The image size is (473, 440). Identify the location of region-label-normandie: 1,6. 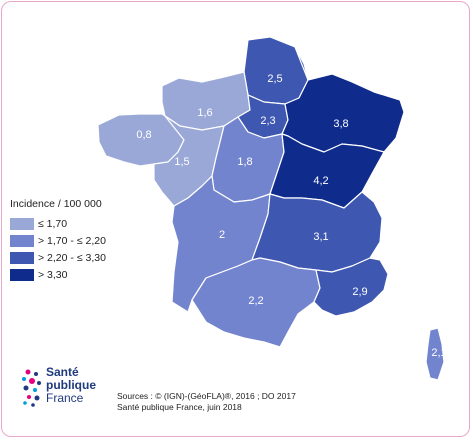
(204, 113).